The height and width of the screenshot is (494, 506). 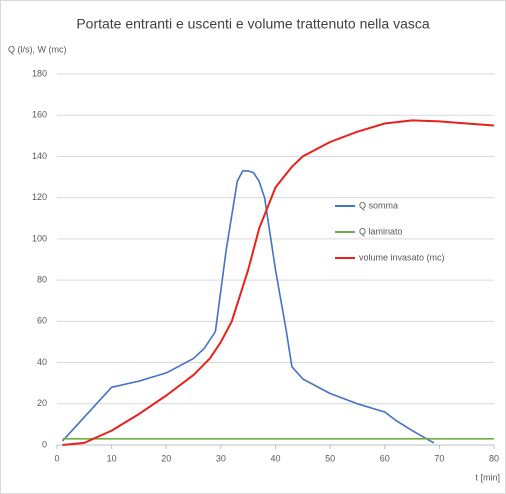 I want to click on x-tick-label: 0, so click(x=56, y=458).